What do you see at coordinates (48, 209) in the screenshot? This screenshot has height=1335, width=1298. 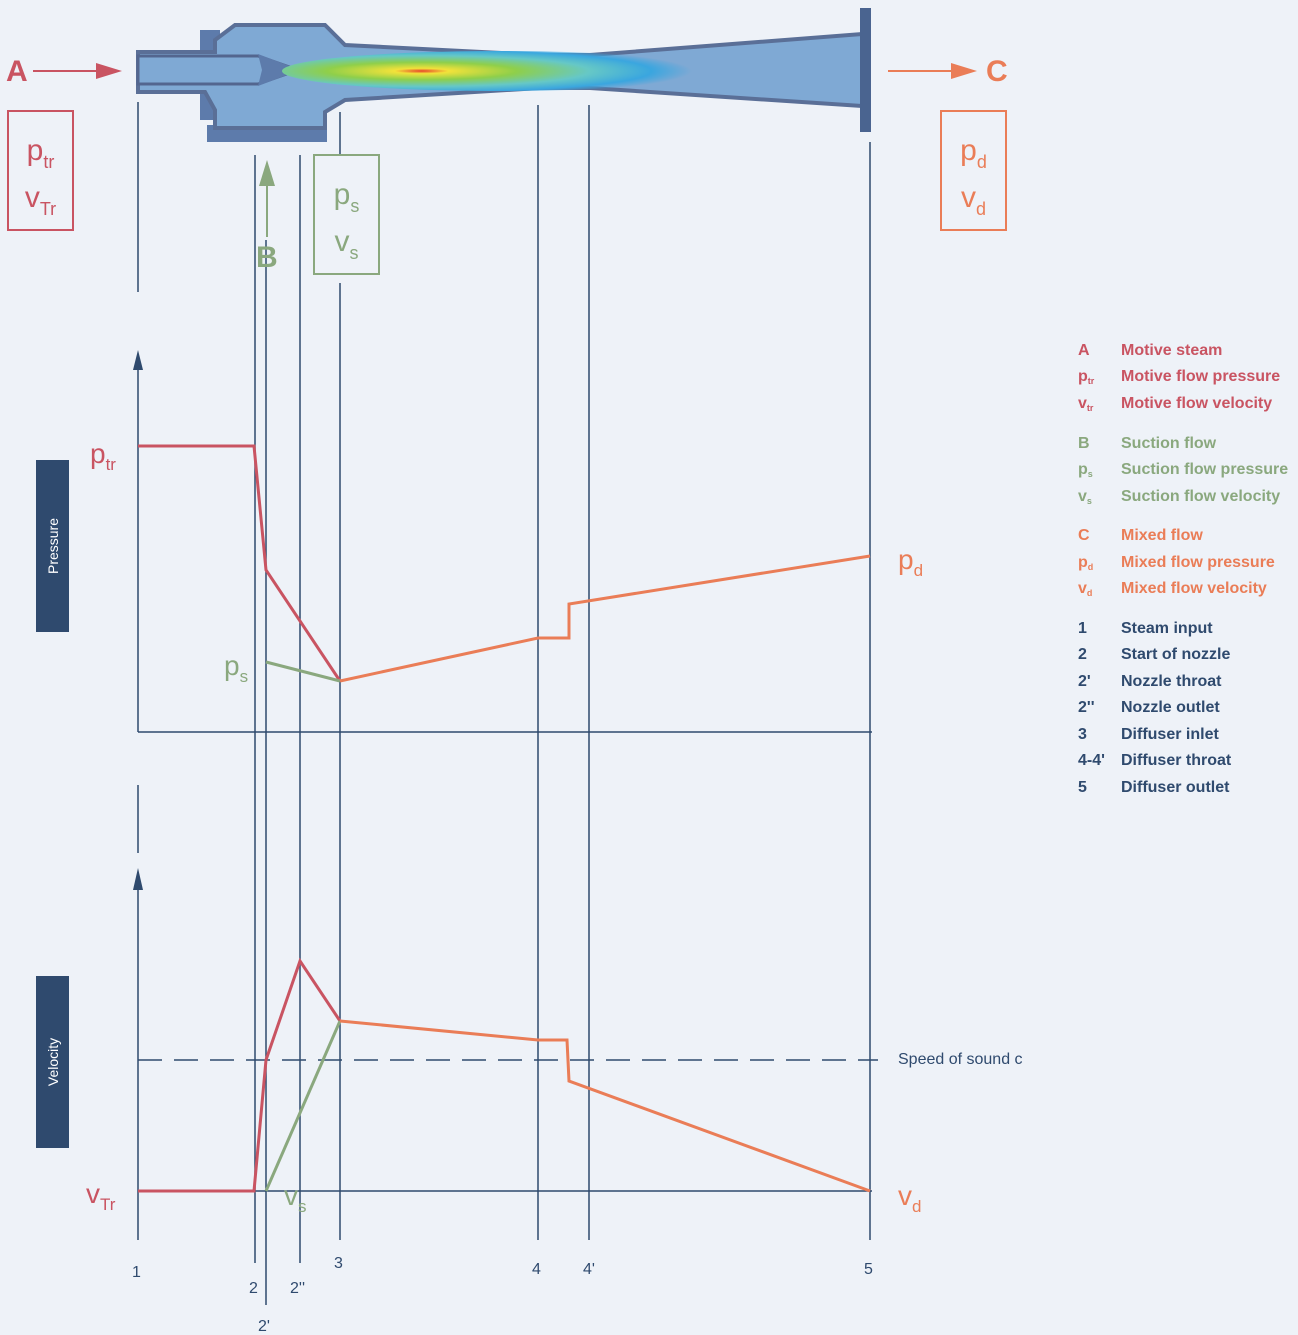 I see `motive-box-v-sub: Tr` at bounding box center [48, 209].